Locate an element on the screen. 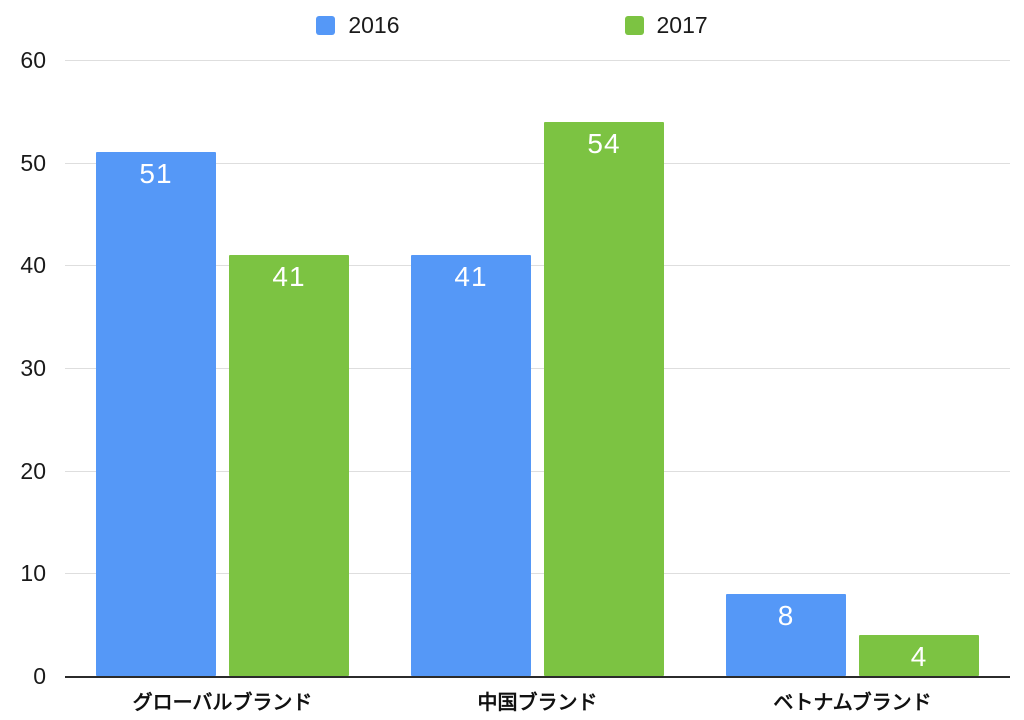  bar-2016-category-0: 51 is located at coordinates (156, 414).